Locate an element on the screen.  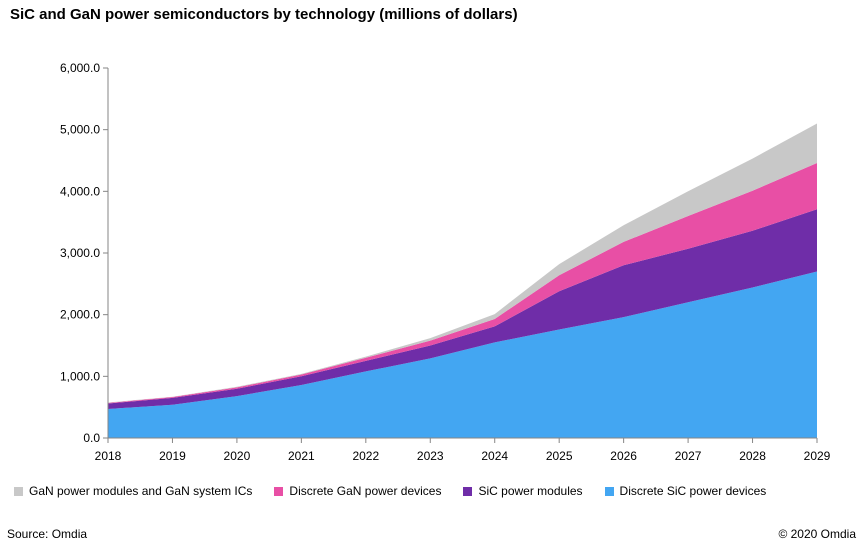
x-tick-label: 2019 is located at coordinates (172, 456).